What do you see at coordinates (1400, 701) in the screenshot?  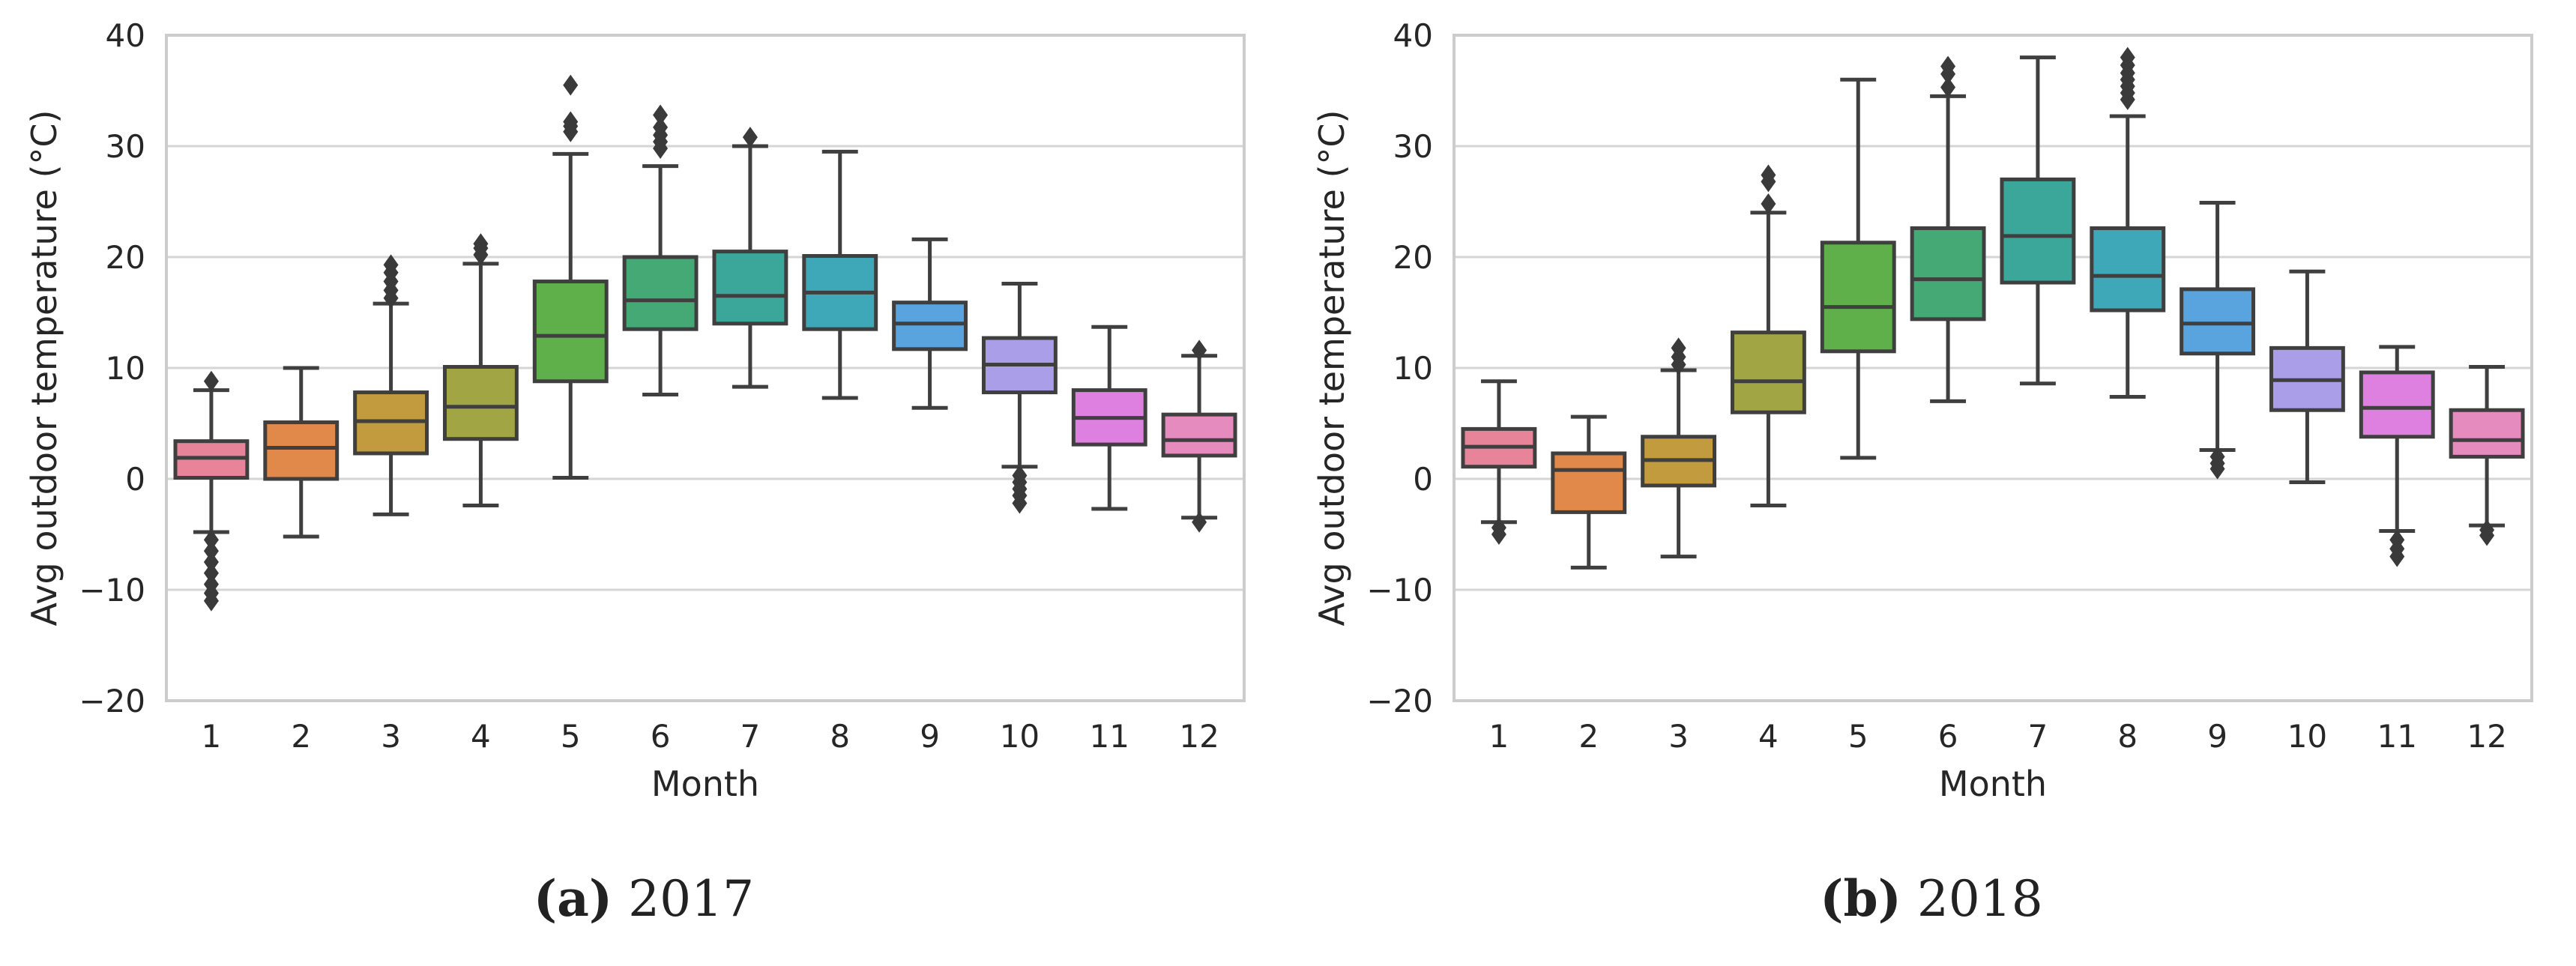 I see `y-tick-label: −20` at bounding box center [1400, 701].